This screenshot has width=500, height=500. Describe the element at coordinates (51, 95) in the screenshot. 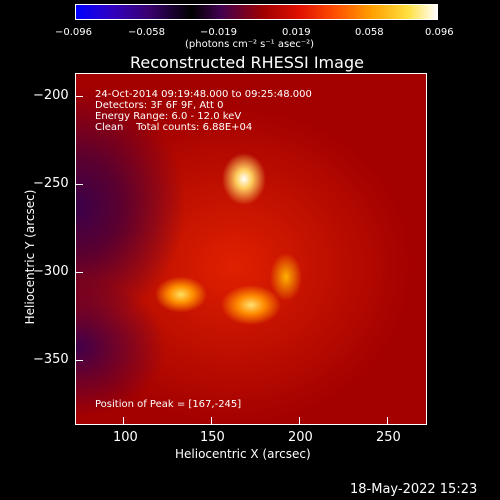

I see `y-tick-label: −200` at that location.